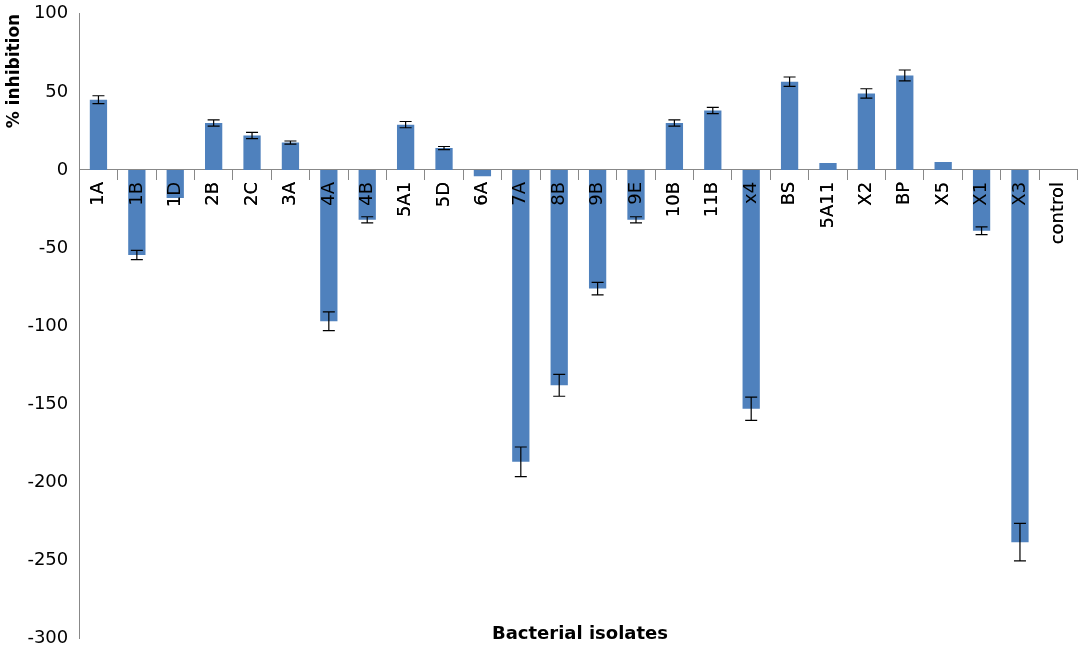  What do you see at coordinates (57, 90) in the screenshot?
I see `y-tick-label: 50` at bounding box center [57, 90].